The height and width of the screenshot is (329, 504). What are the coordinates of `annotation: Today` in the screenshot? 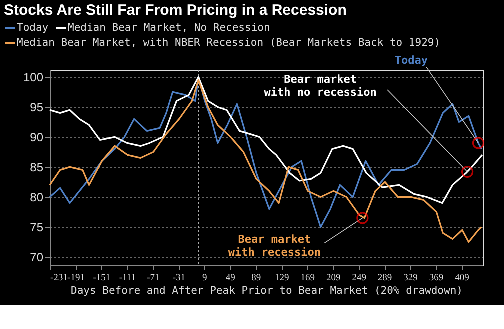 It's located at (411, 61).